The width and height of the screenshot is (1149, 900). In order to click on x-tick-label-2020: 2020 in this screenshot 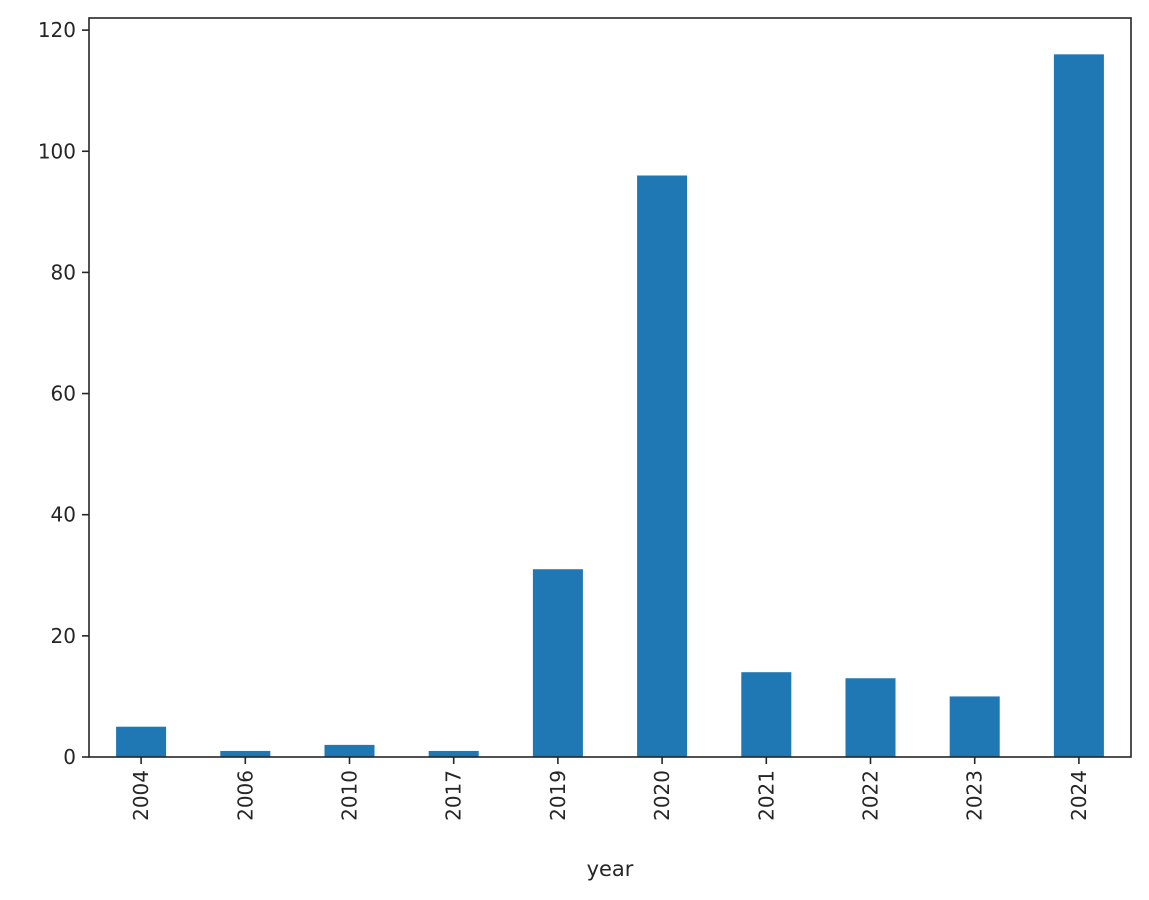, I will do `click(662, 795)`.